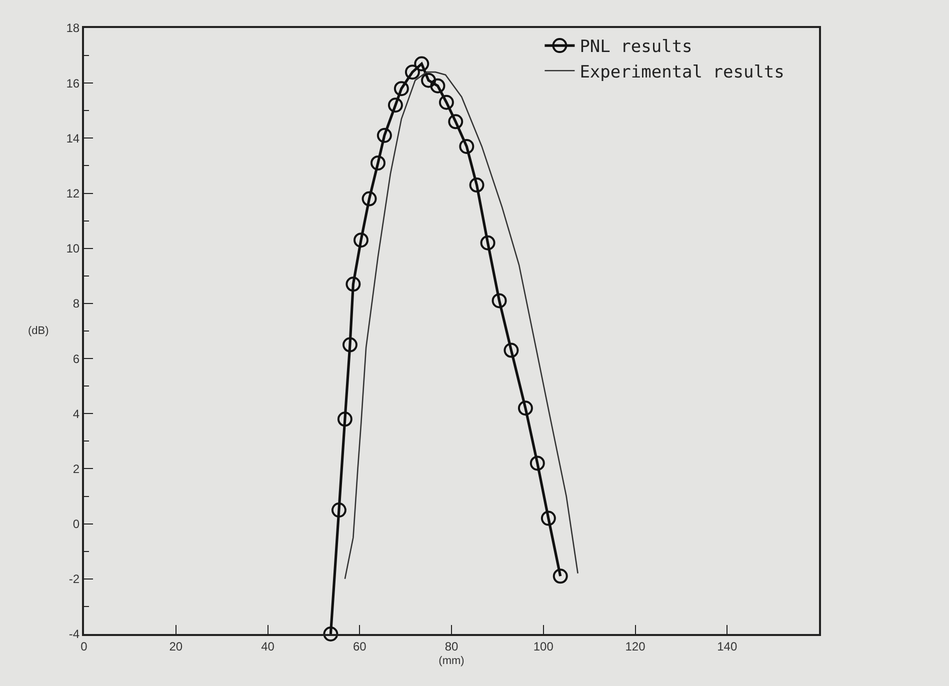  Describe the element at coordinates (76, 524) in the screenshot. I see `y-tick-label: 0` at that location.